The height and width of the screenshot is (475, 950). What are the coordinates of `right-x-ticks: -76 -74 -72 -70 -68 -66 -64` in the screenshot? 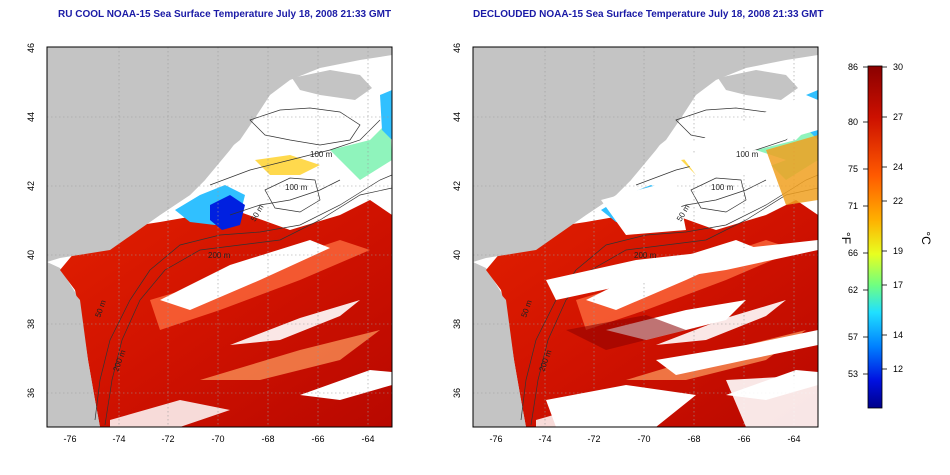 It's located at (644, 439).